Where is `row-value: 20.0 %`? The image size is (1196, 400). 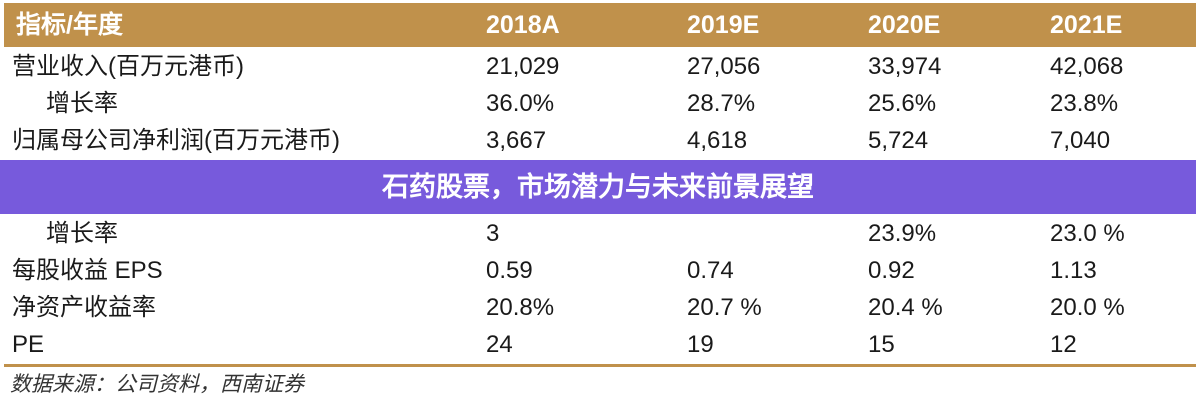 row-value: 20.0 % is located at coordinates (1087, 307).